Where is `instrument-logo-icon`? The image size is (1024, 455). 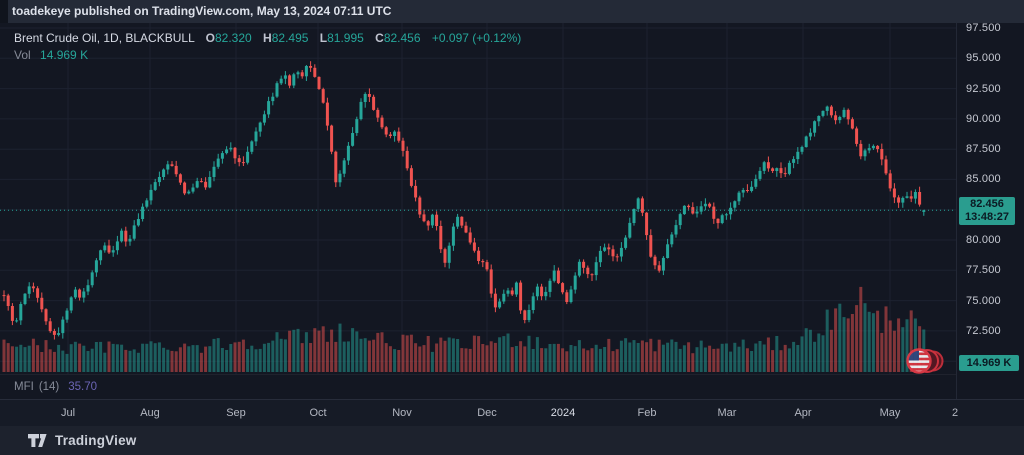
instrument-logo-icon is located at coordinates (925, 361).